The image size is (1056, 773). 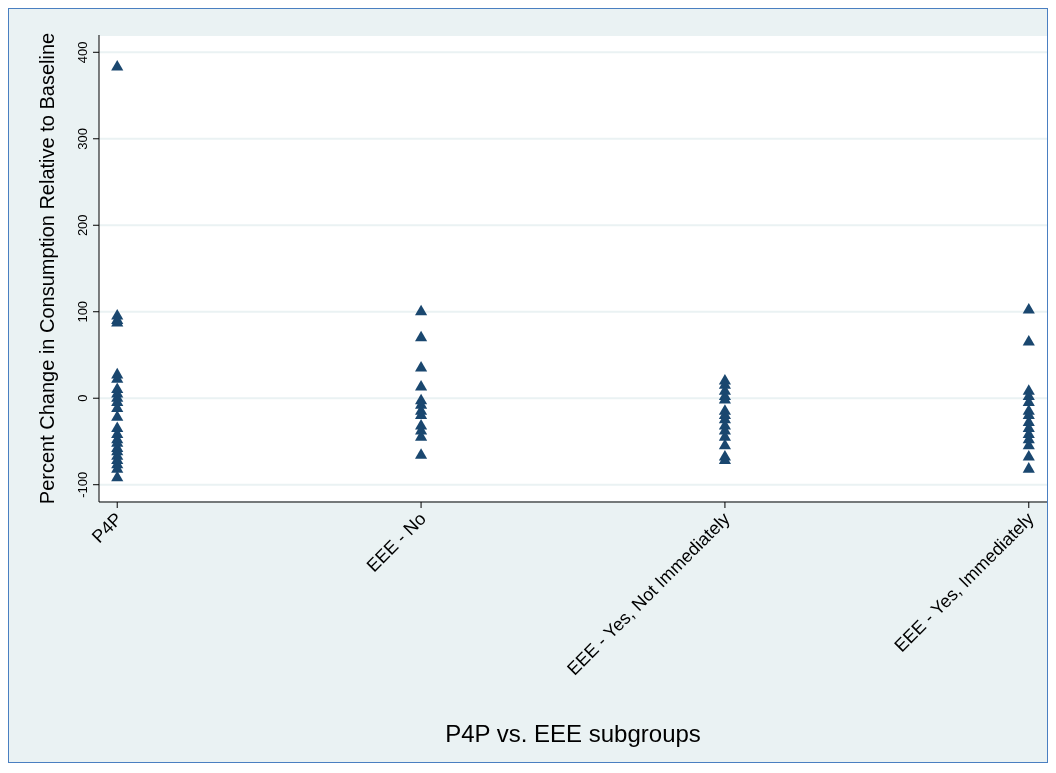 What do you see at coordinates (82, 225) in the screenshot?
I see `y-tick-label: 200` at bounding box center [82, 225].